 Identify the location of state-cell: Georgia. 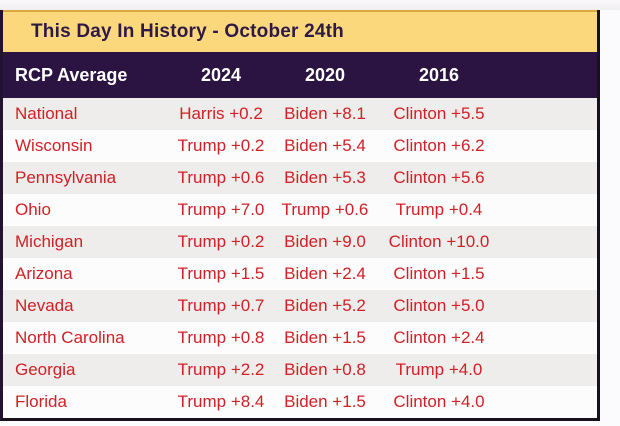
(45, 369).